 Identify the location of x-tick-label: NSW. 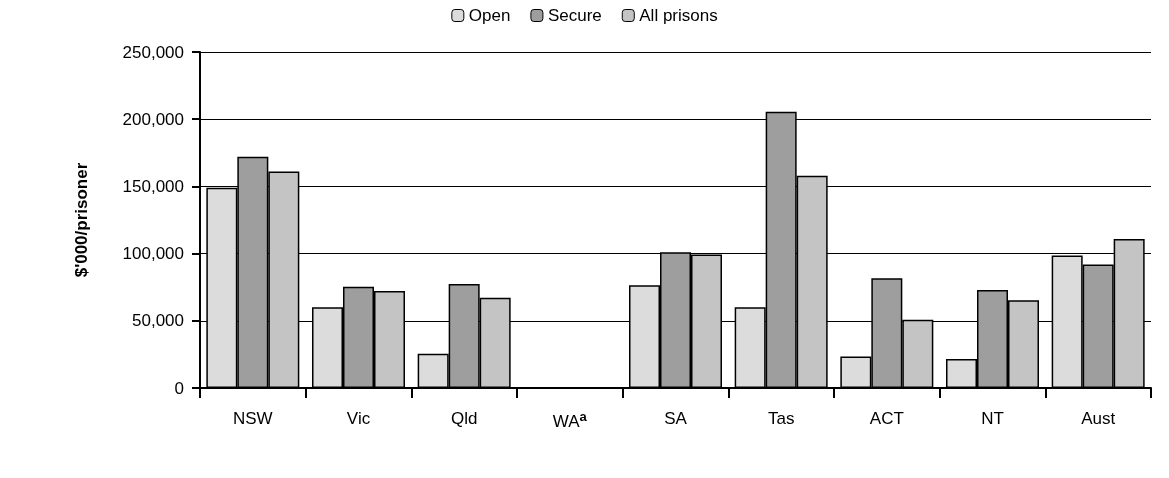
(253, 418).